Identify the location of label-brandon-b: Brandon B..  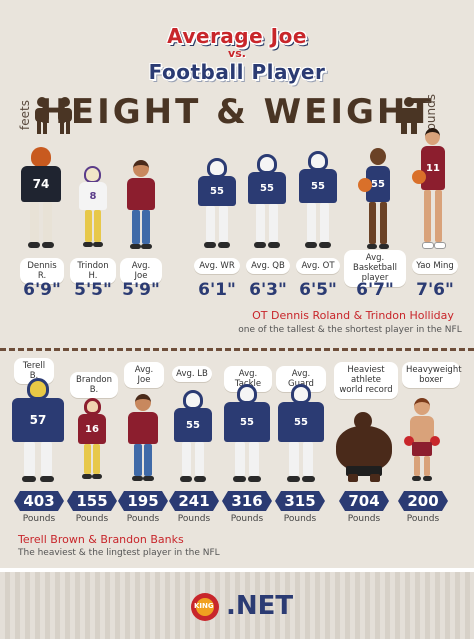
(94, 385).